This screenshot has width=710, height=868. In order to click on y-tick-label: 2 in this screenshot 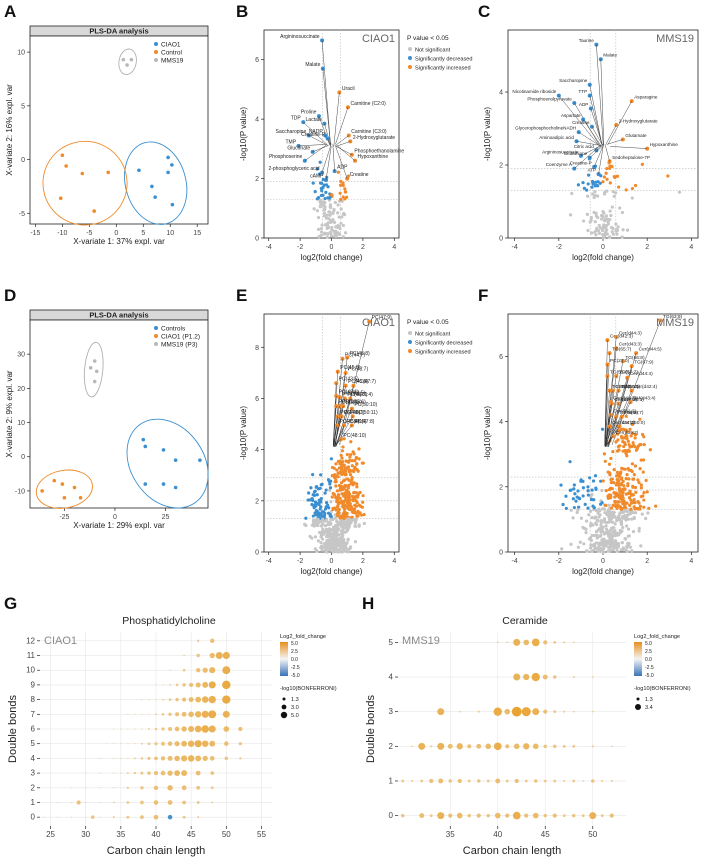, I will do `click(33, 787)`.